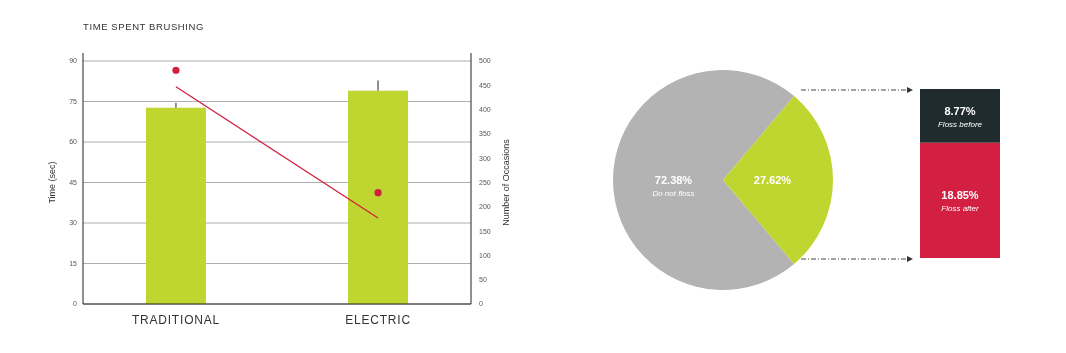 The height and width of the screenshot is (353, 1066). What do you see at coordinates (673, 180) in the screenshot?
I see `data-label: 72.38%` at bounding box center [673, 180].